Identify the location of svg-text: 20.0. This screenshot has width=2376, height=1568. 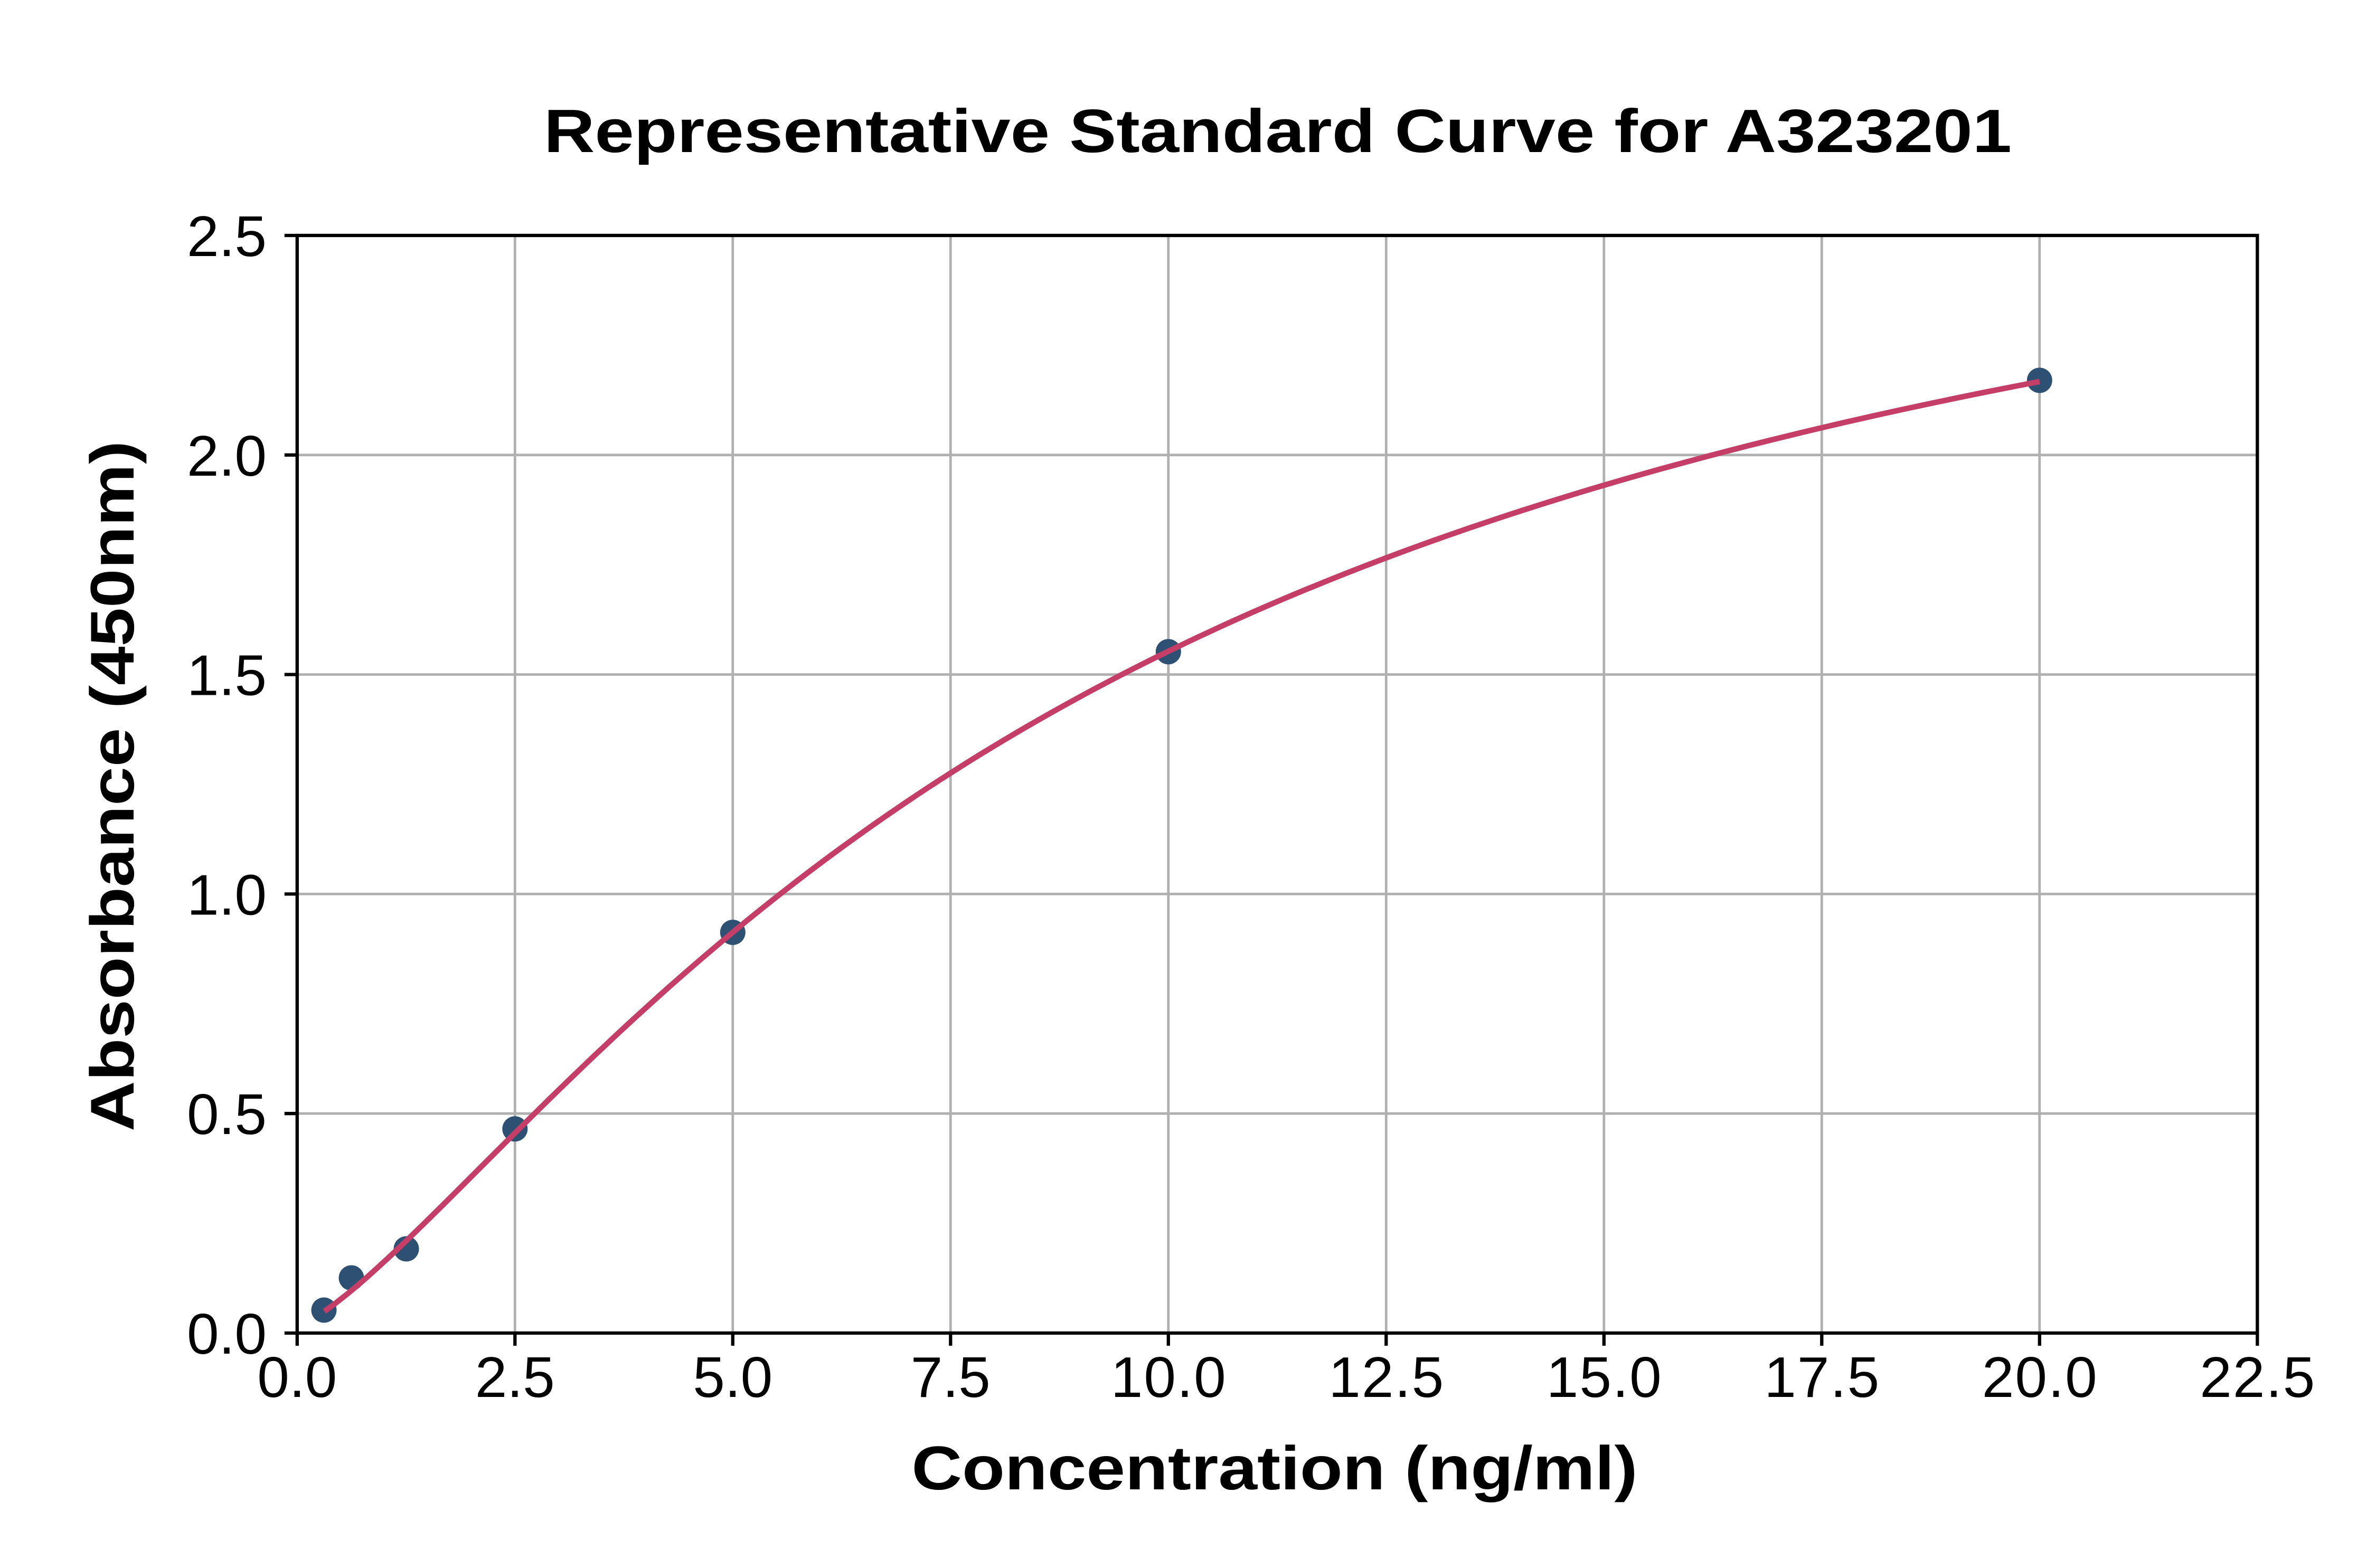
(2040, 1377).